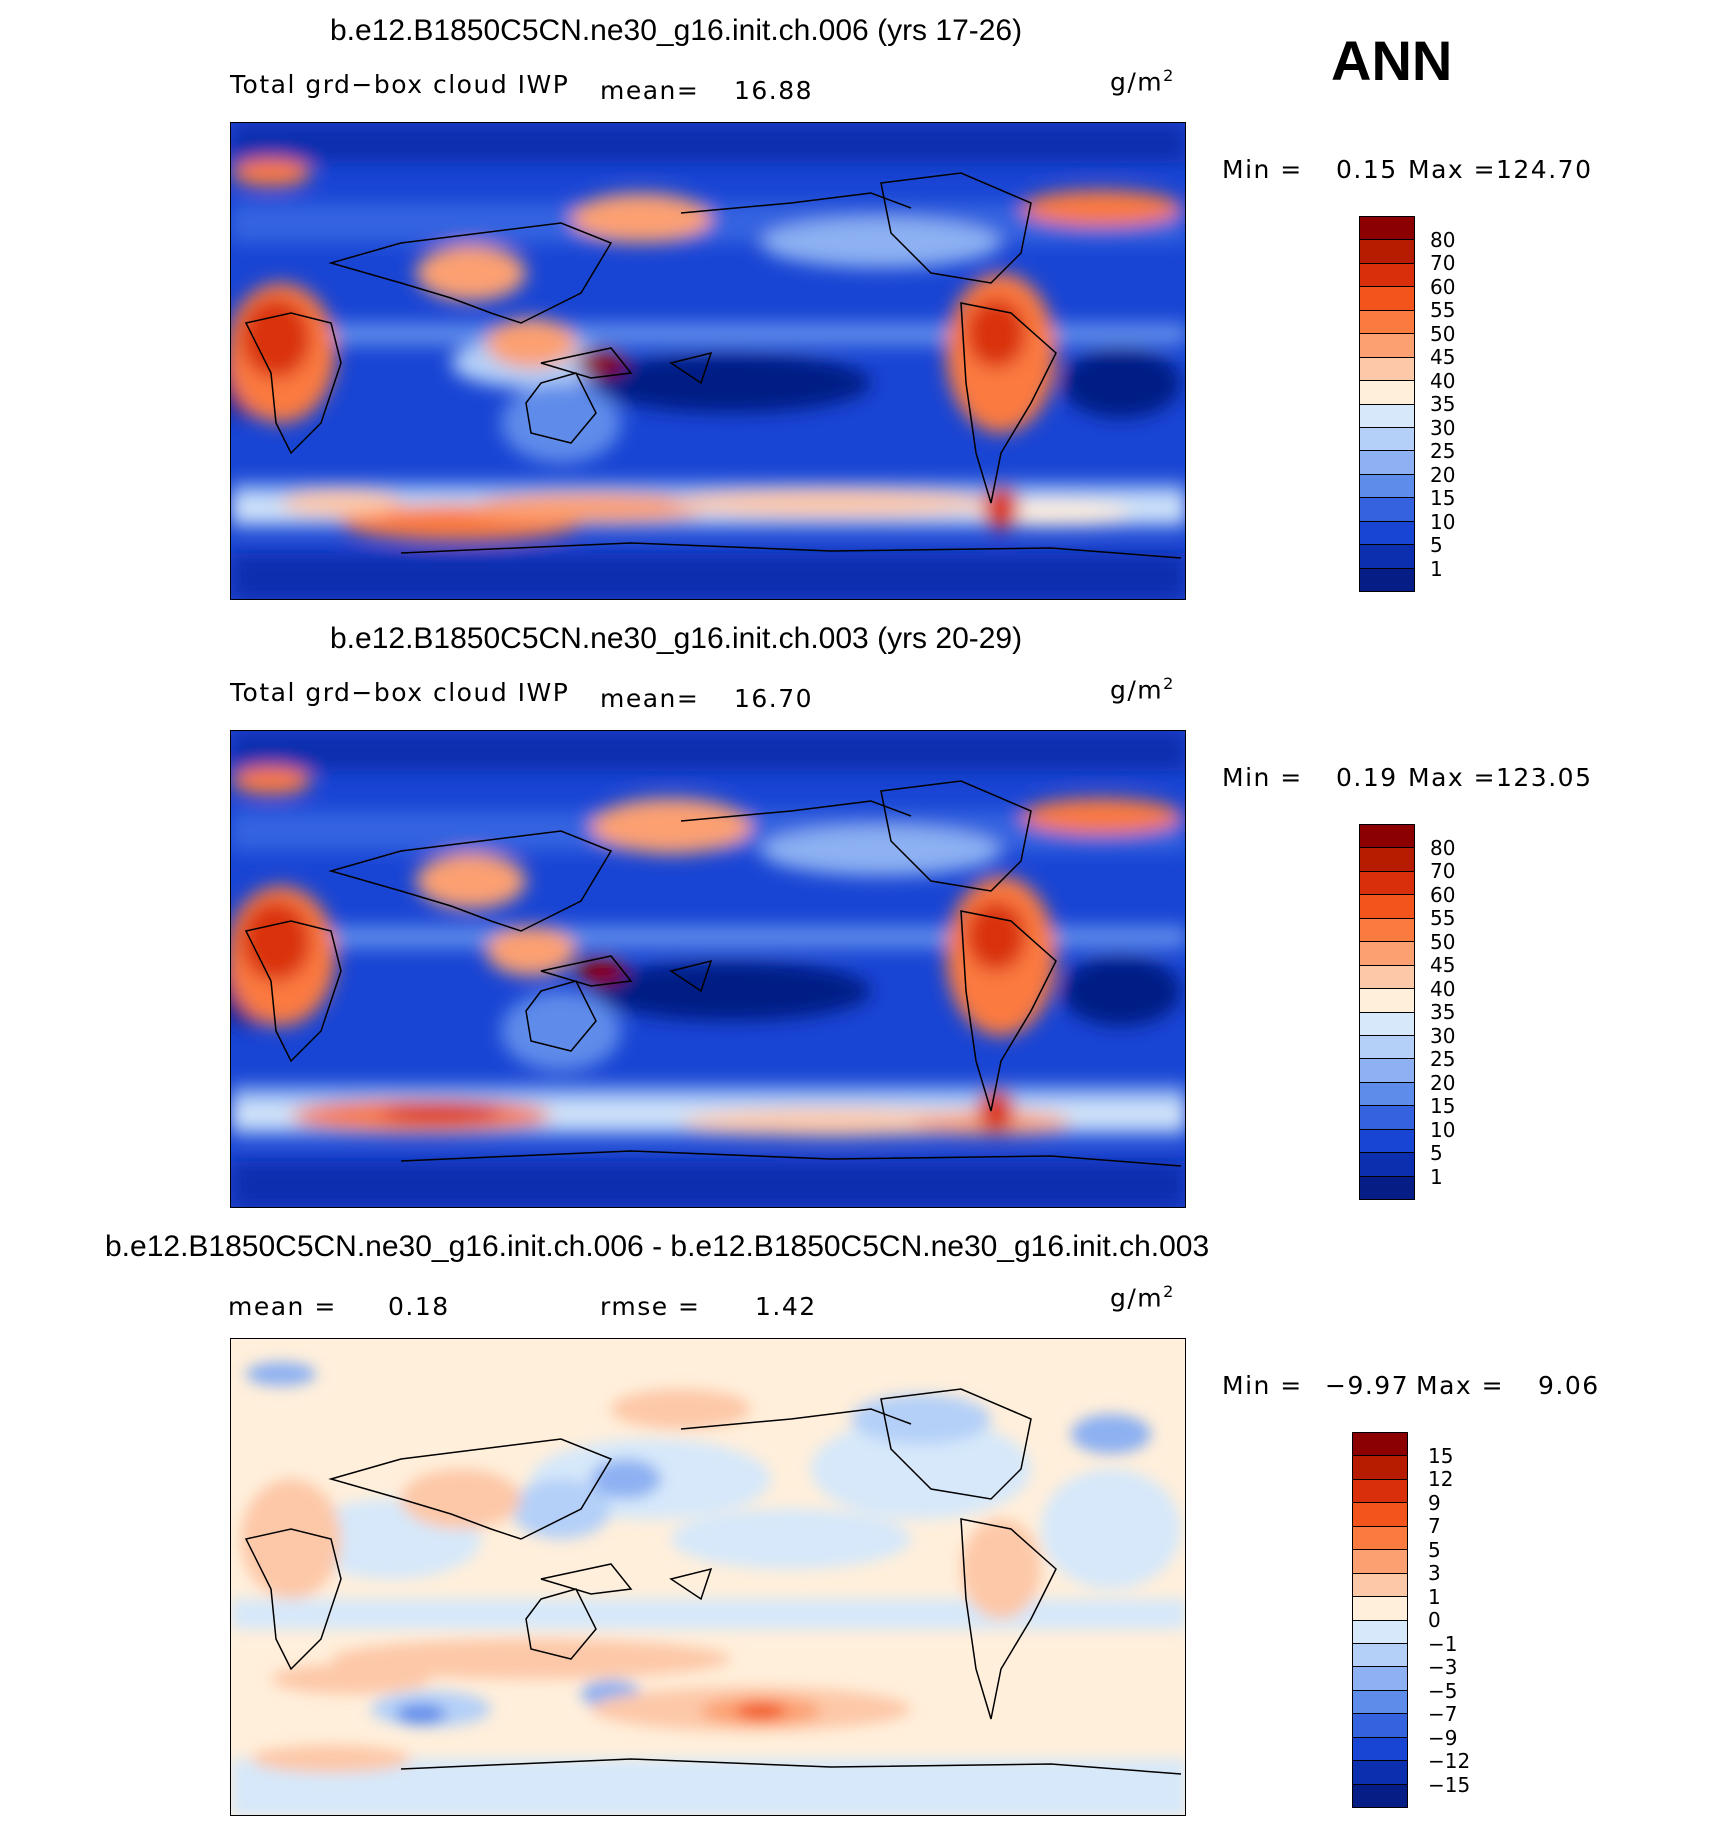  I want to click on panel2-variable: Total grd−box cloud IWP, so click(400, 692).